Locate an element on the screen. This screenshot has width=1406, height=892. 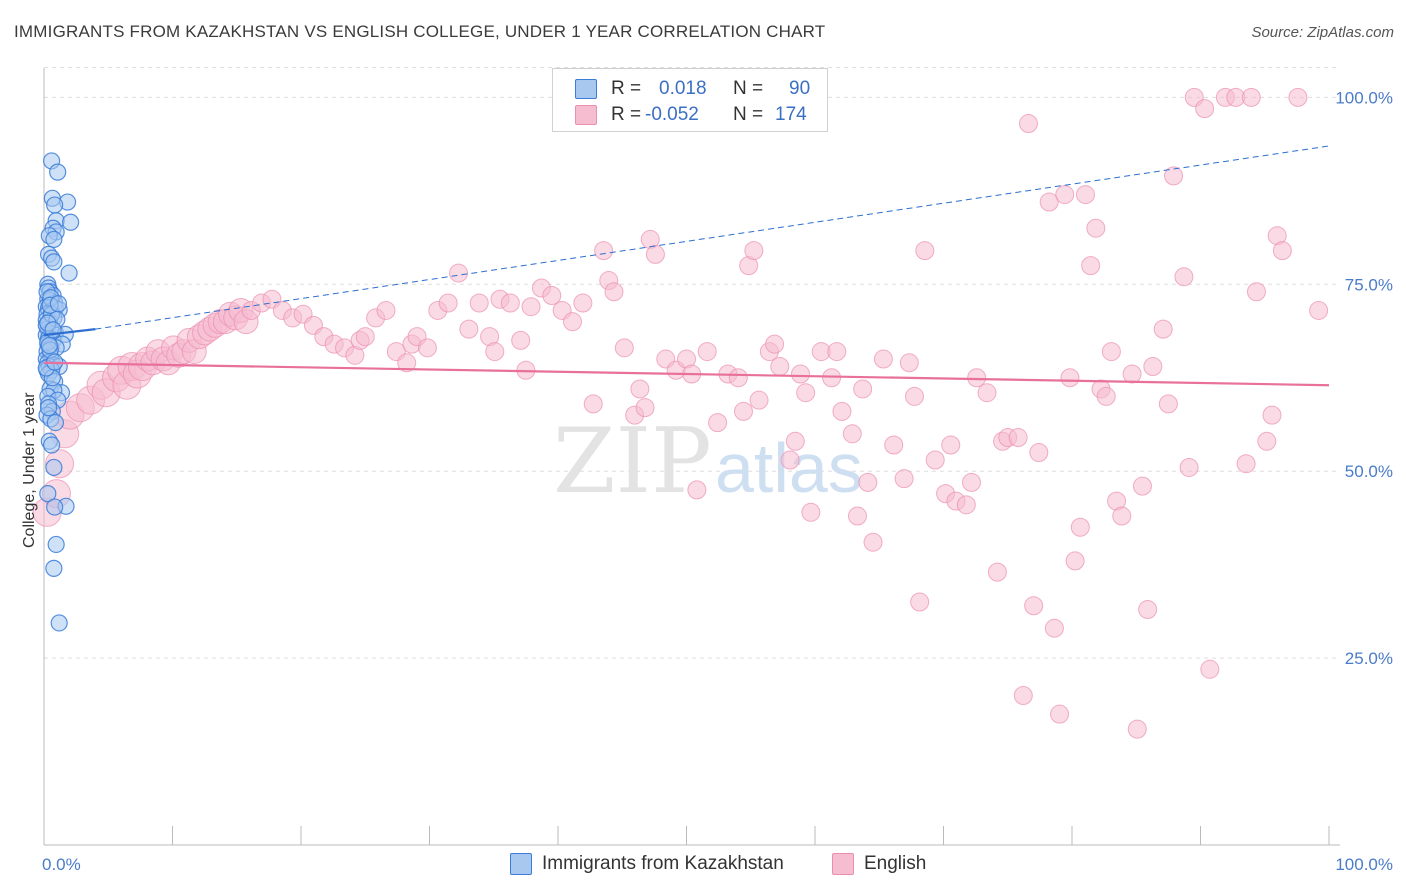
y-axis-label: College, Under 1 year is located at coordinates (29, 470).